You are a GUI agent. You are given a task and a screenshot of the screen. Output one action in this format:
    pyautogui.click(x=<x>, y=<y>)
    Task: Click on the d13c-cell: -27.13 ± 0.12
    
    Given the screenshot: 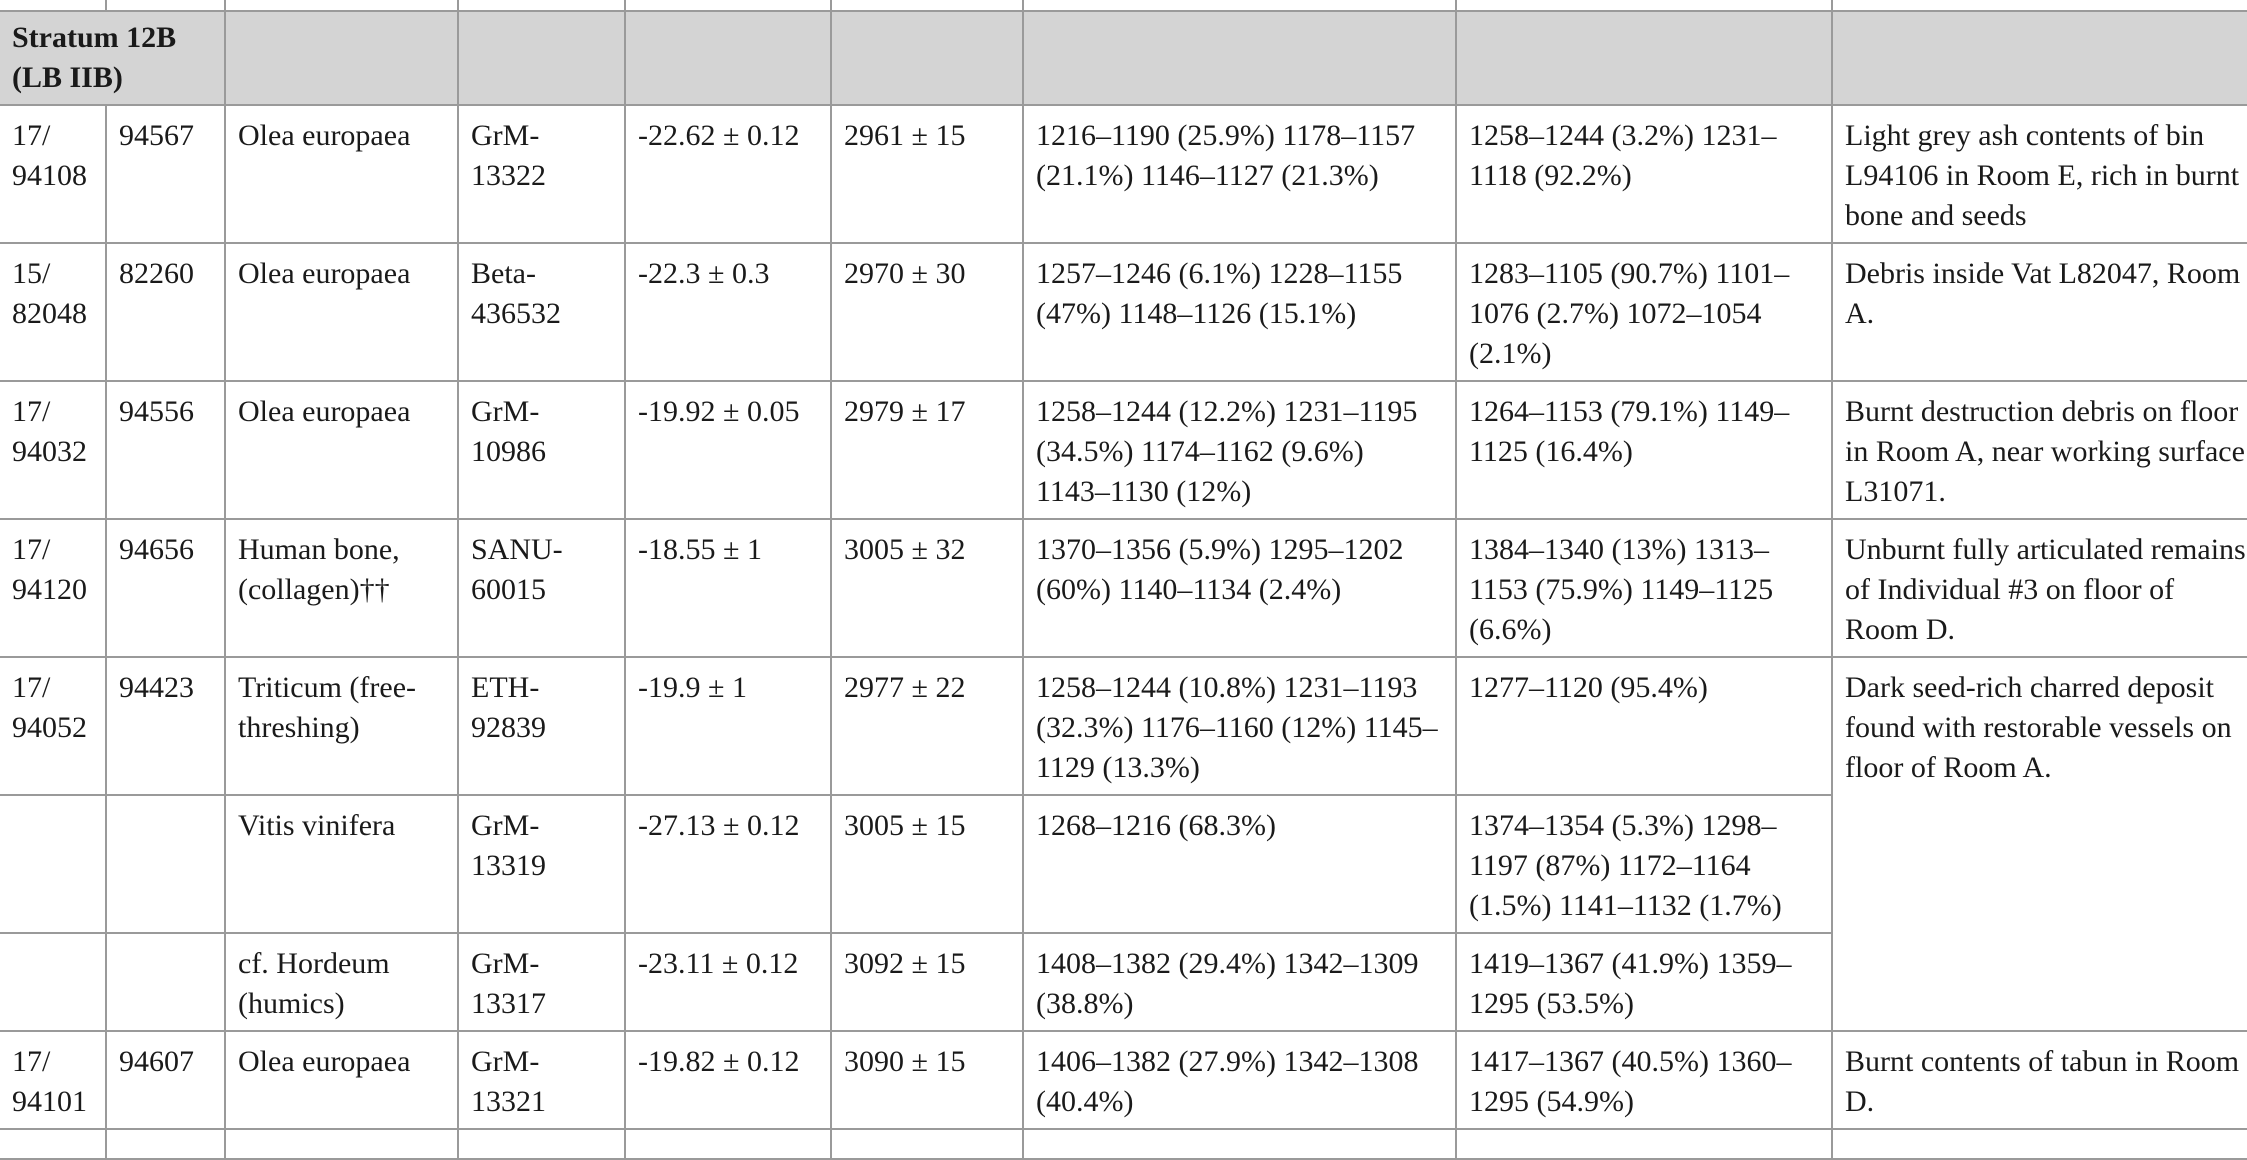 What is the action you would take?
    pyautogui.click(x=728, y=864)
    